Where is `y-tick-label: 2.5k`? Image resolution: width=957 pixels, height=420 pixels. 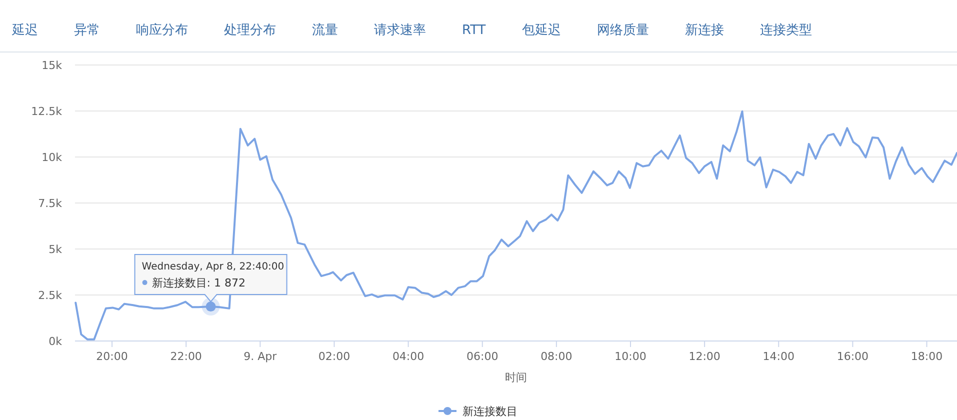
y-tick-label: 2.5k is located at coordinates (50, 295).